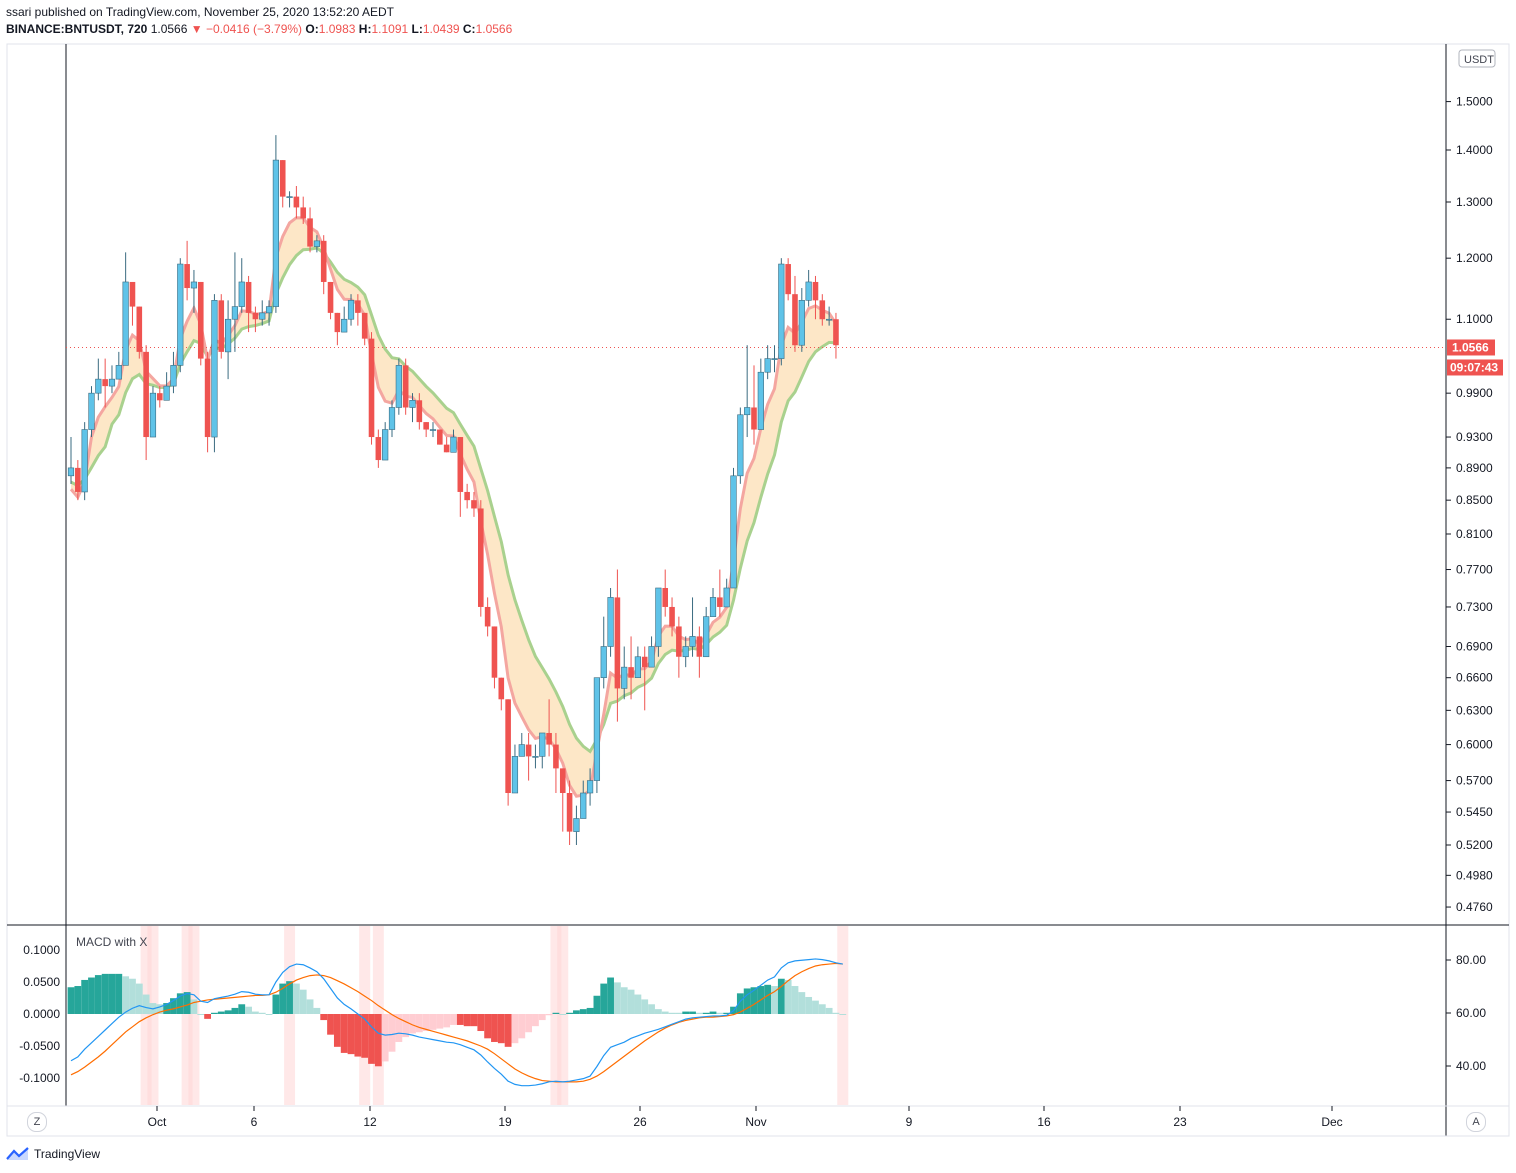 The width and height of the screenshot is (1516, 1173). Describe the element at coordinates (77, 29) in the screenshot. I see `symbol-label: BINANCE:BNTUSDT, 720` at that location.